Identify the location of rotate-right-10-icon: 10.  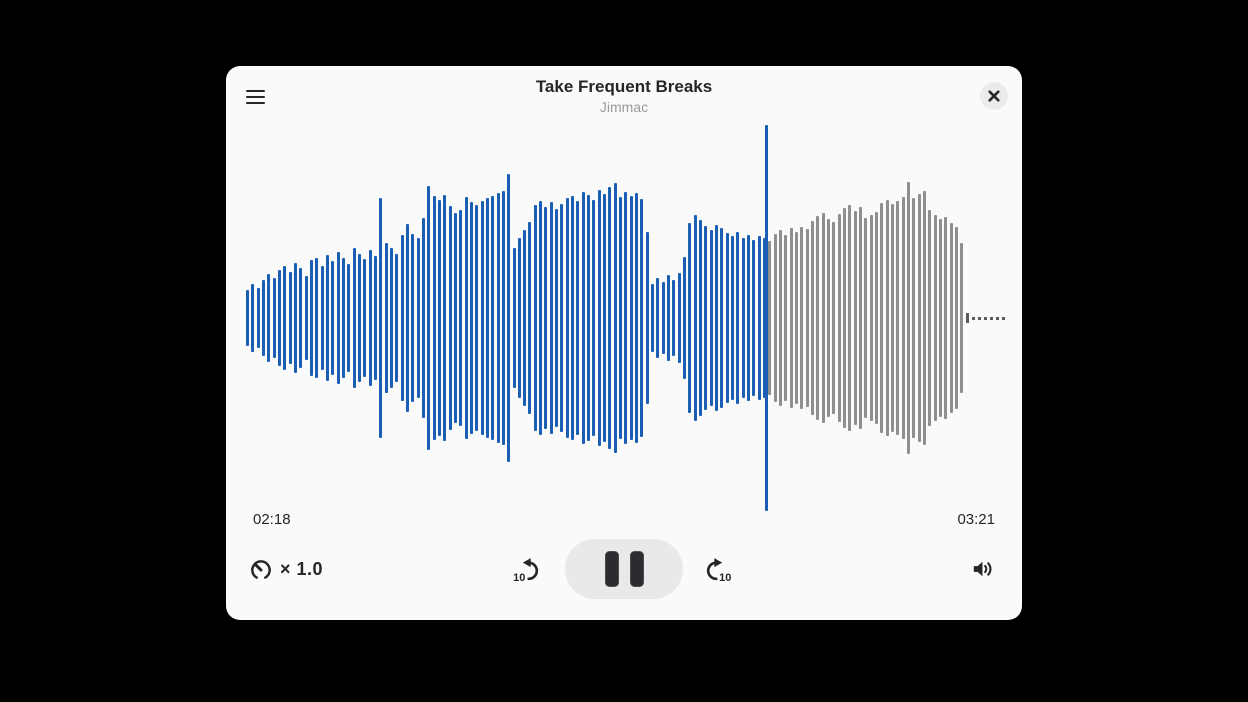
(718, 571).